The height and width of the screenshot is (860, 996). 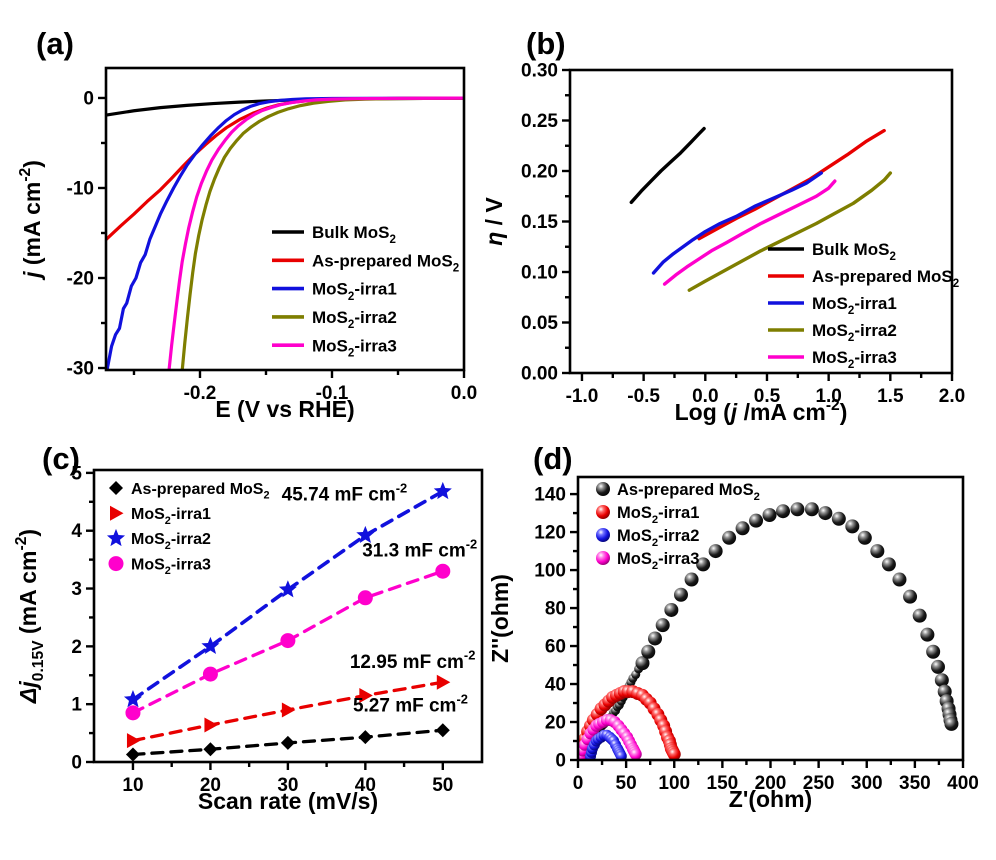 What do you see at coordinates (539, 273) in the screenshot?
I see `y-tick-label: 0.10` at bounding box center [539, 273].